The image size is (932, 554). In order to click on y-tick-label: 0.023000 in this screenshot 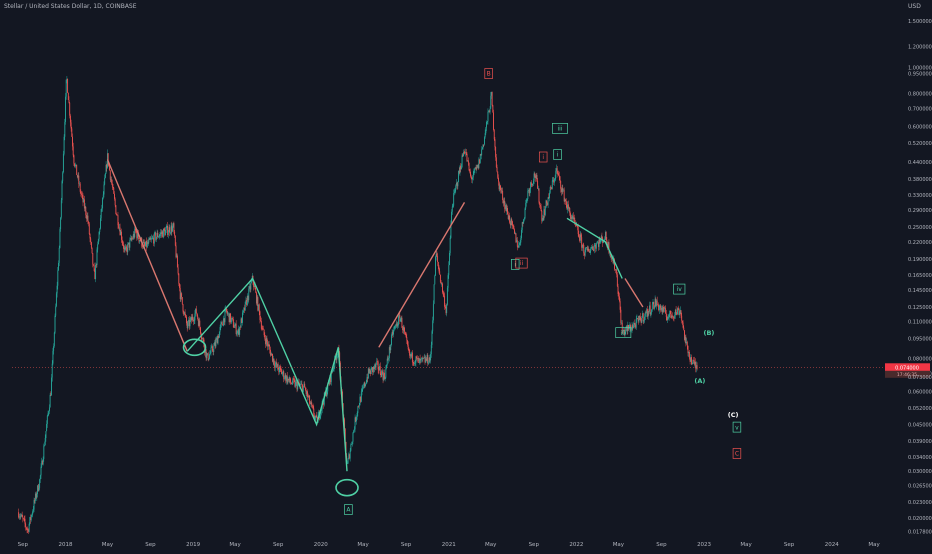, I will do `click(920, 503)`.